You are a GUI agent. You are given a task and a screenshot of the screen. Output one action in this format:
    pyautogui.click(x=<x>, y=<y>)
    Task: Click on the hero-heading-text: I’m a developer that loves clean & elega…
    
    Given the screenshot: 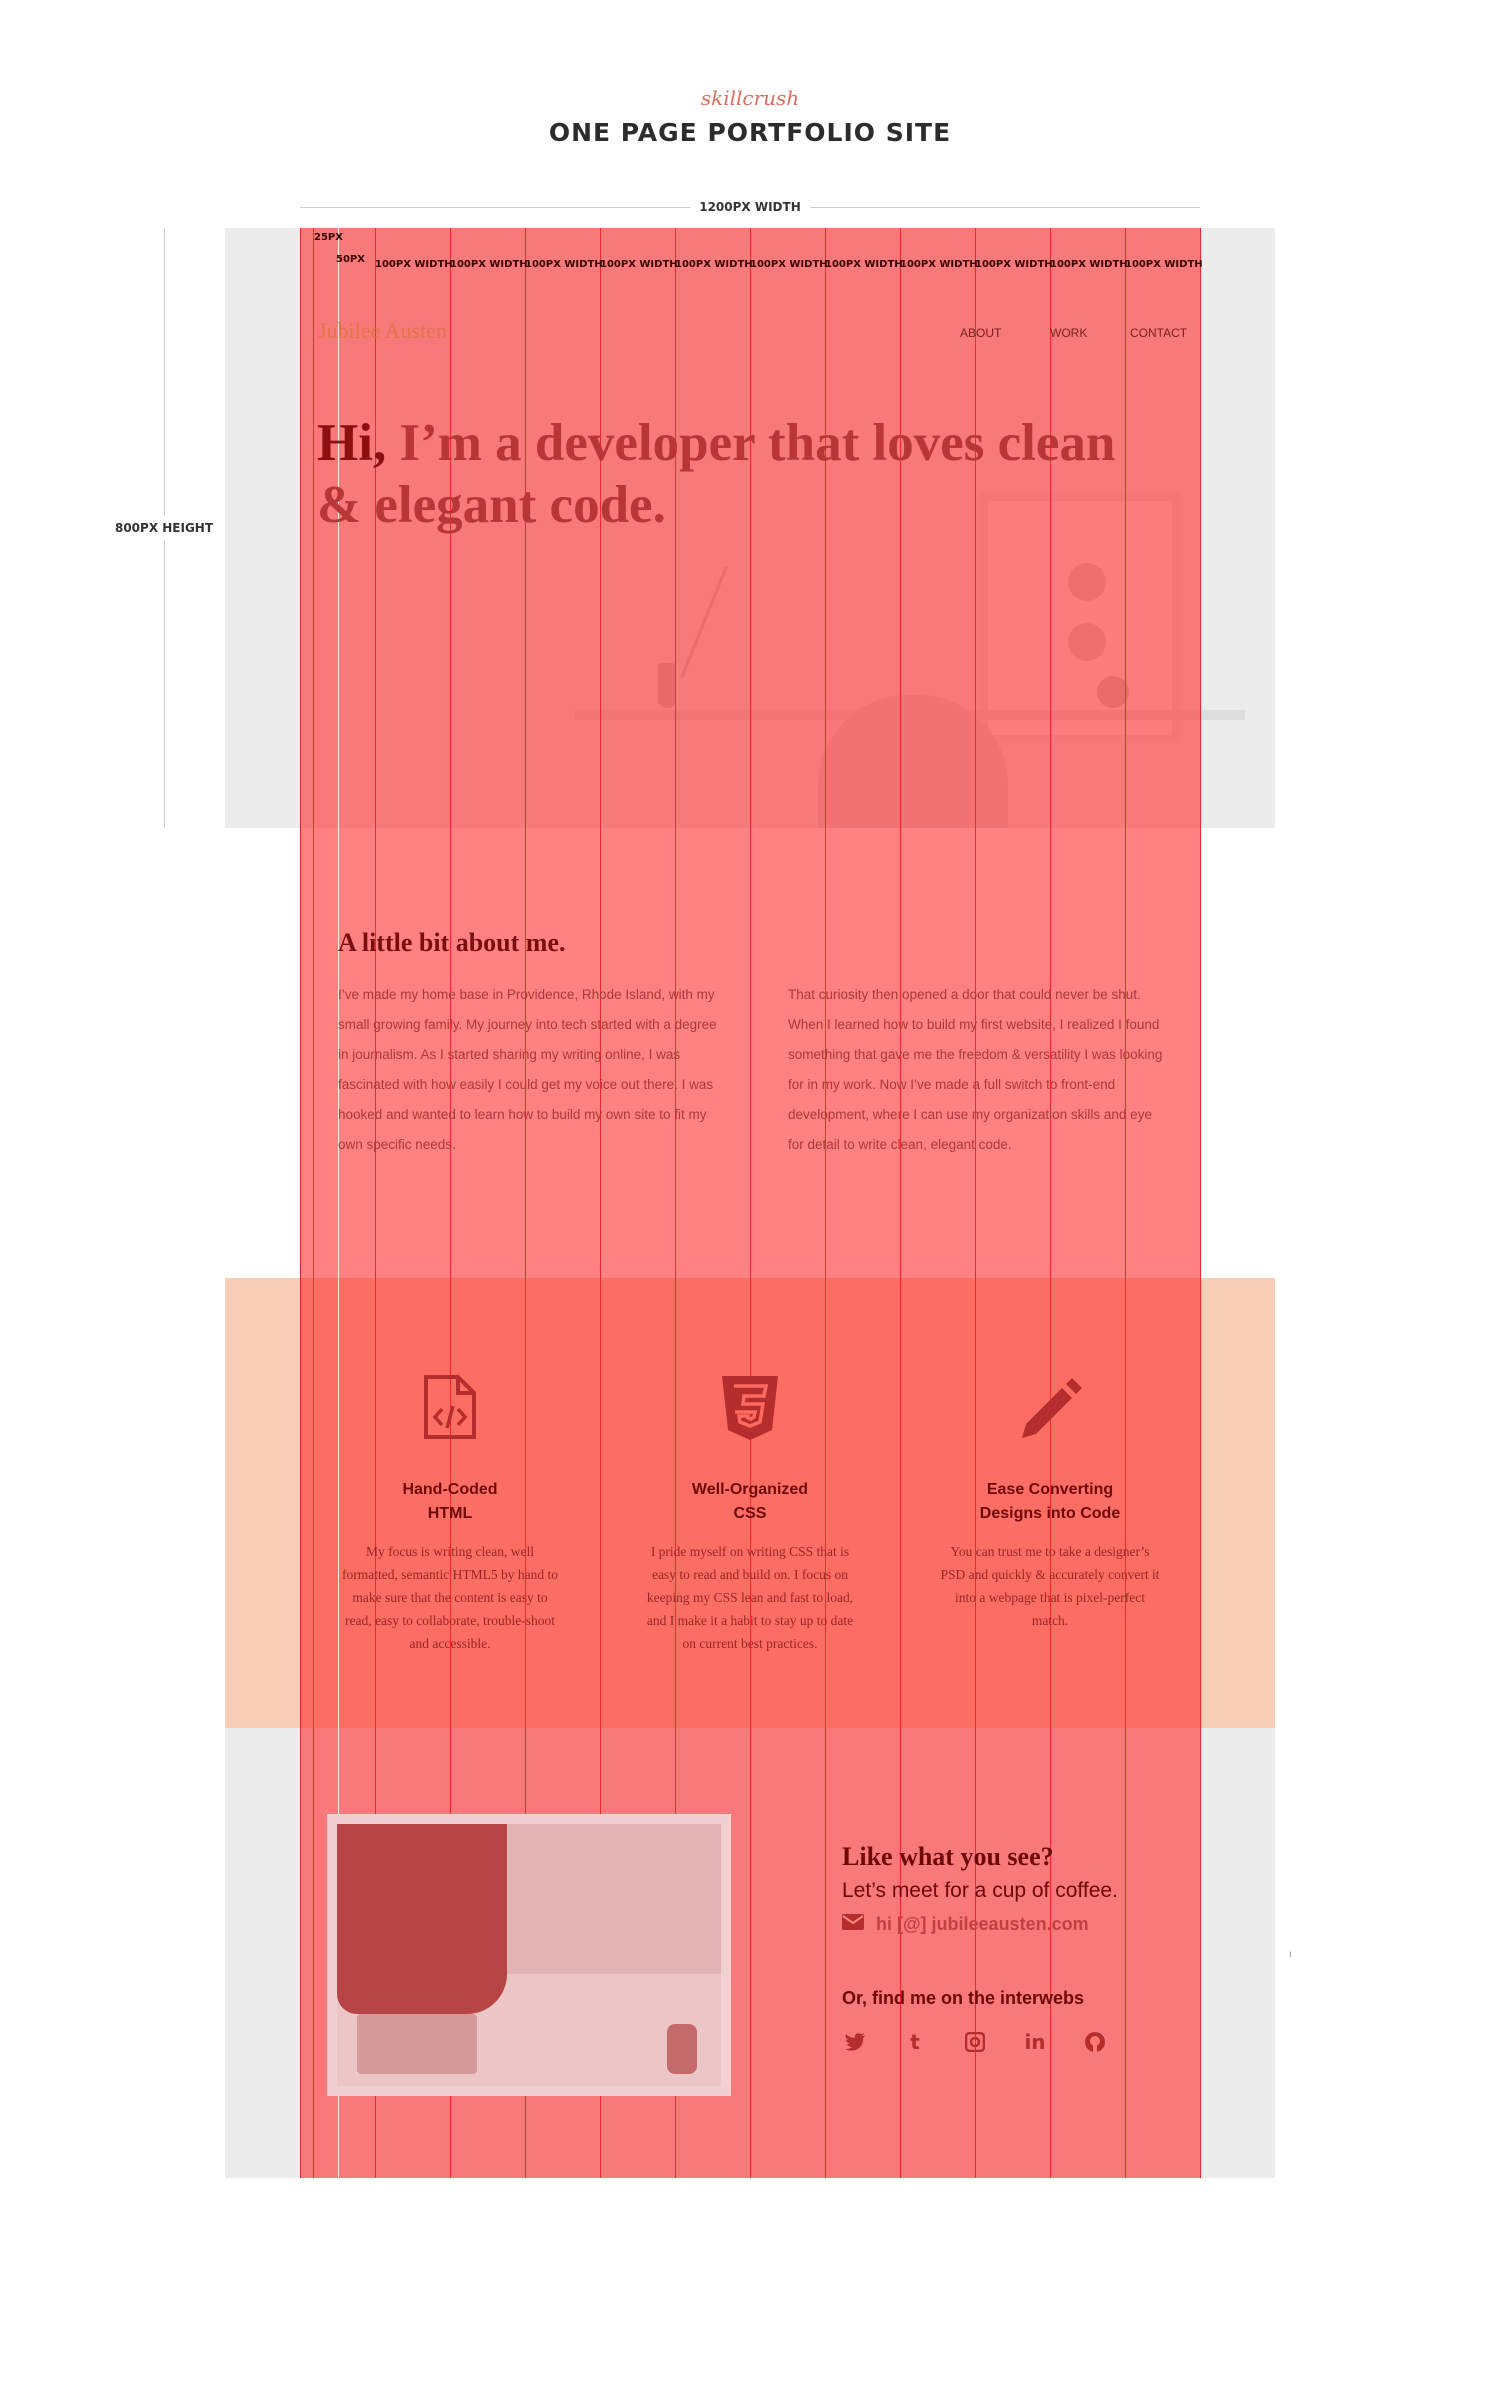 What is the action you would take?
    pyautogui.click(x=716, y=474)
    